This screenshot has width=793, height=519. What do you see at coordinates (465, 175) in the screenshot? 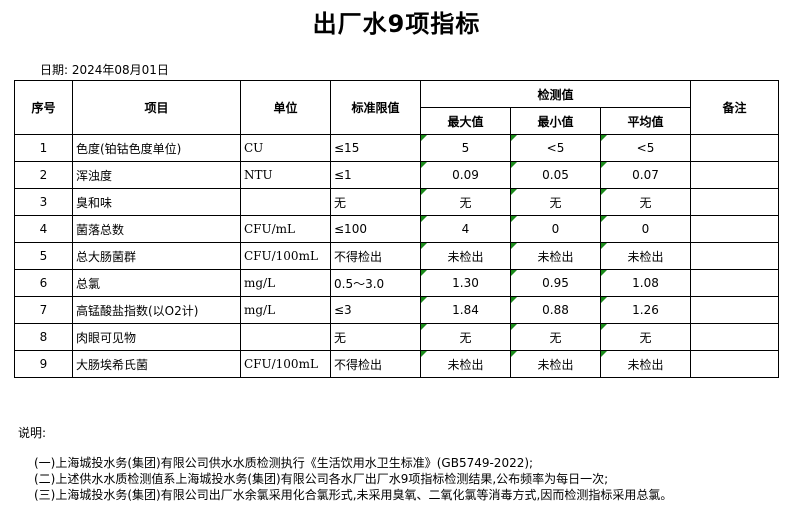
I see `cell-max: 0.09` at bounding box center [465, 175].